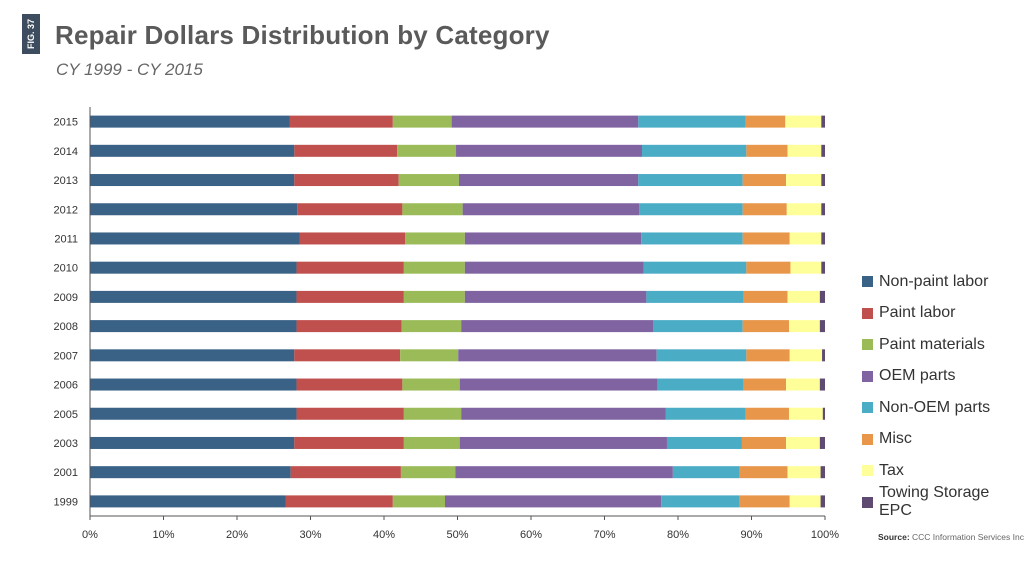 Image resolution: width=1024 pixels, height=562 pixels. Describe the element at coordinates (190, 472) in the screenshot. I see `bar-segment-2001-non-paint-labor` at that location.